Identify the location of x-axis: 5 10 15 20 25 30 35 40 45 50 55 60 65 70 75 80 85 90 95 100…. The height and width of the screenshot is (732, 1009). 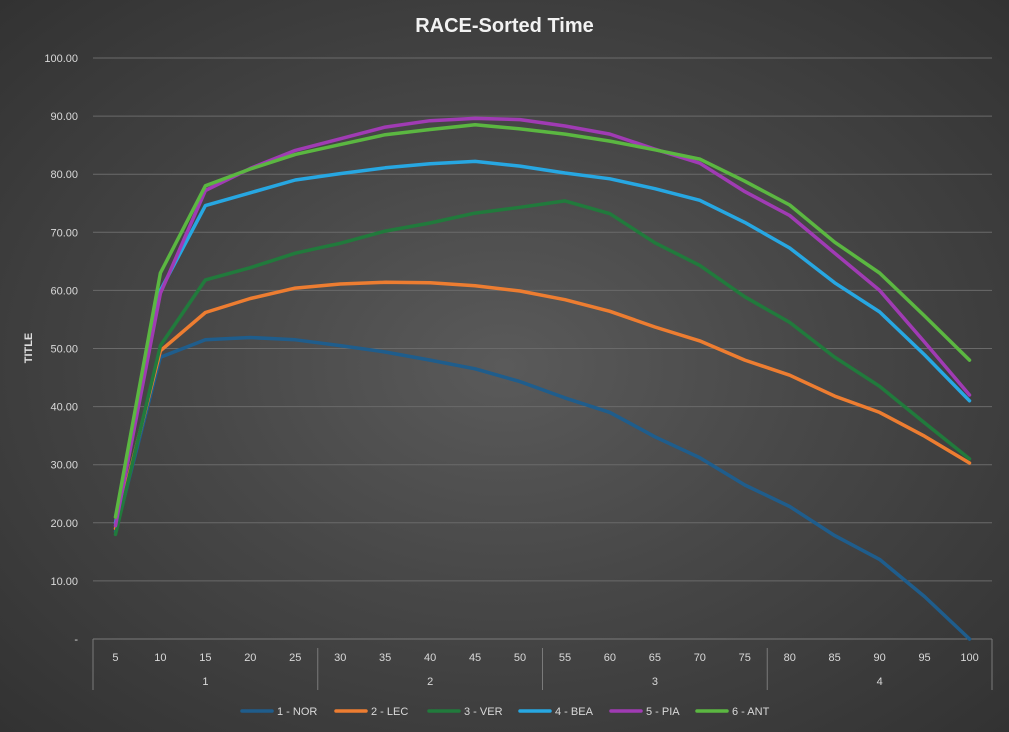
(542, 664).